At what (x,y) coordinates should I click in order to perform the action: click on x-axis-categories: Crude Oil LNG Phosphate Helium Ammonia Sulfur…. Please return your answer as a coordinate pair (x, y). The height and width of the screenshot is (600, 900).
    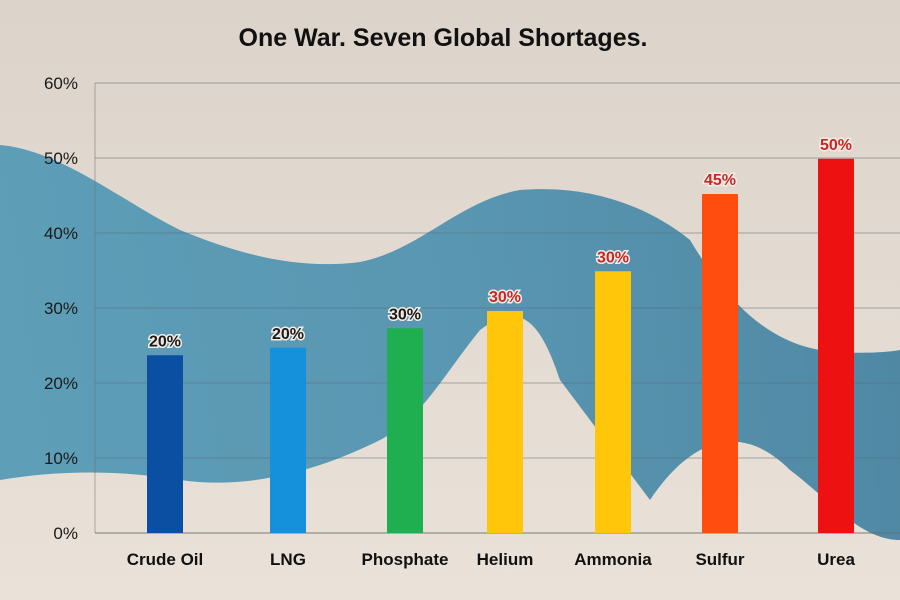
    Looking at the image, I should click on (491, 559).